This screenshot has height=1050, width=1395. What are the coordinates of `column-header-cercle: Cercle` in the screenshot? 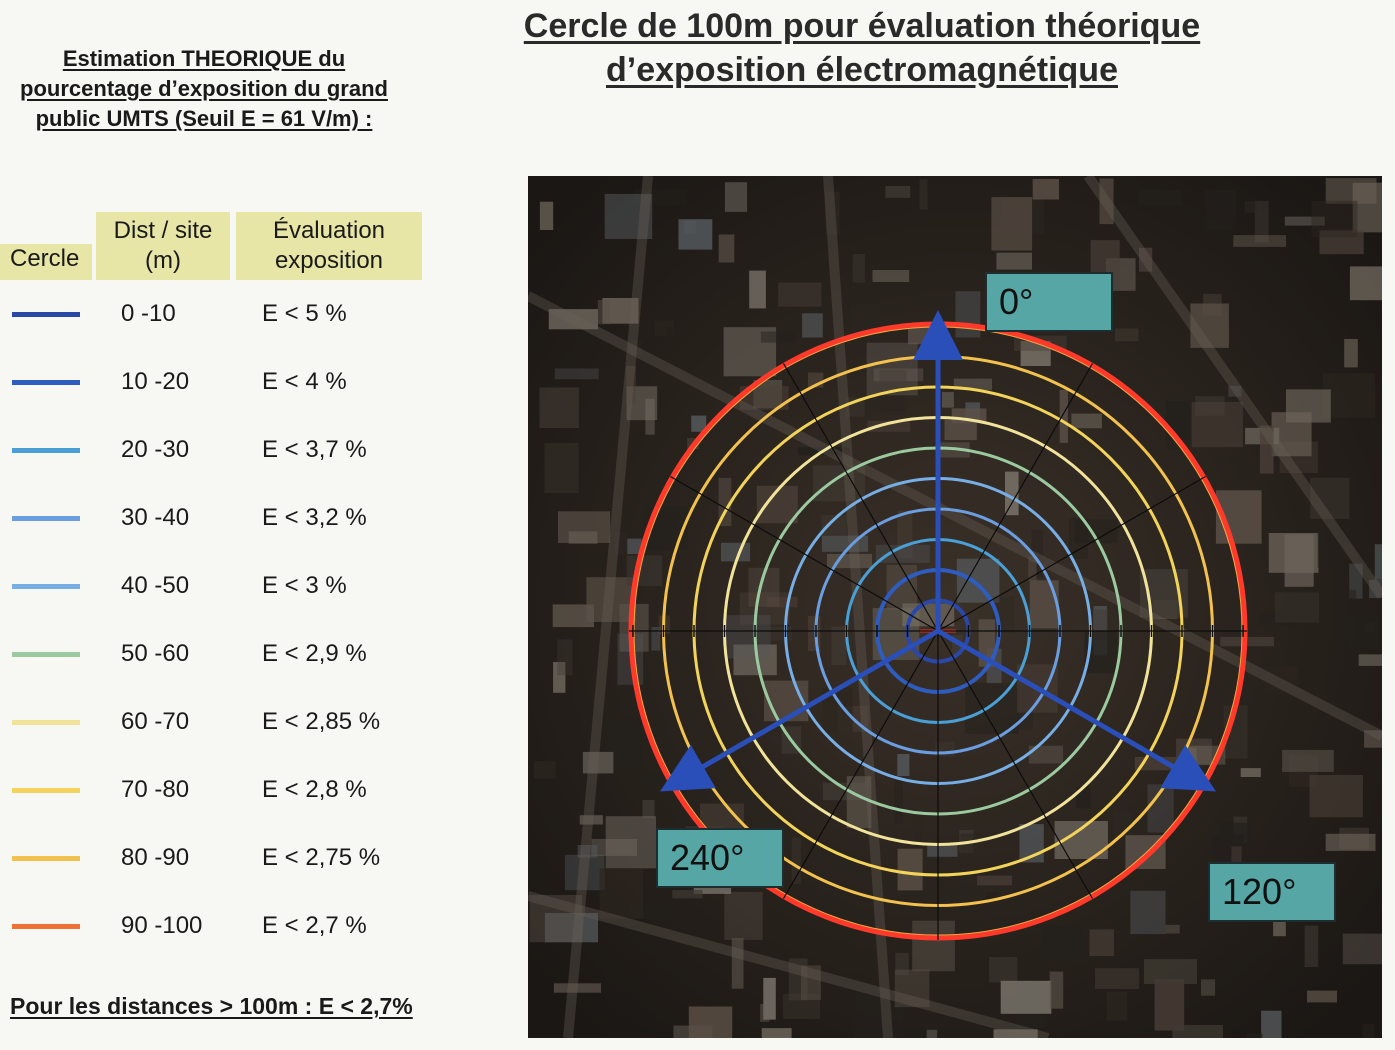 It's located at (46, 262).